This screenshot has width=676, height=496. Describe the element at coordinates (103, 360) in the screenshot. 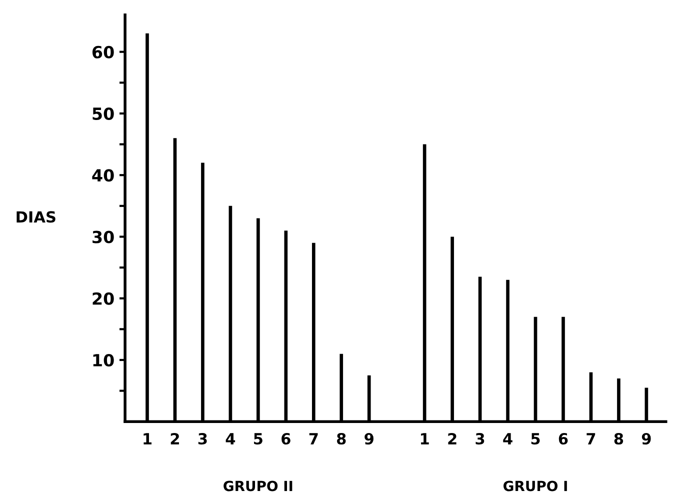

I see `y-tick-label: 10` at that location.